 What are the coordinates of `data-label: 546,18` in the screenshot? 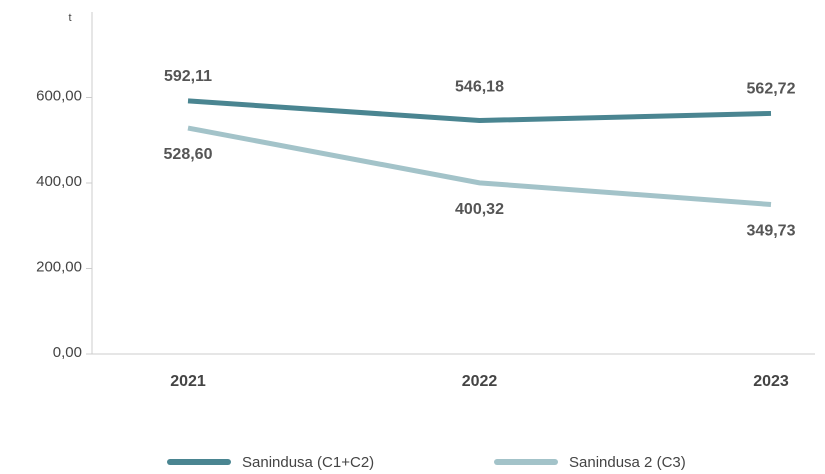 It's located at (479, 87).